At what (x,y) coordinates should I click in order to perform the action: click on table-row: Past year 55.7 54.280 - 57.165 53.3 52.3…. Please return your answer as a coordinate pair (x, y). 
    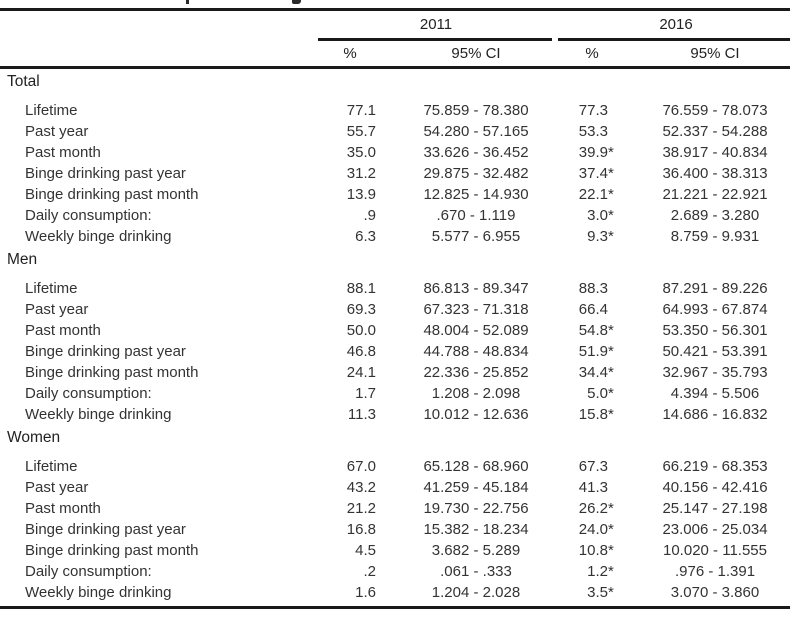
    Looking at the image, I should click on (395, 131).